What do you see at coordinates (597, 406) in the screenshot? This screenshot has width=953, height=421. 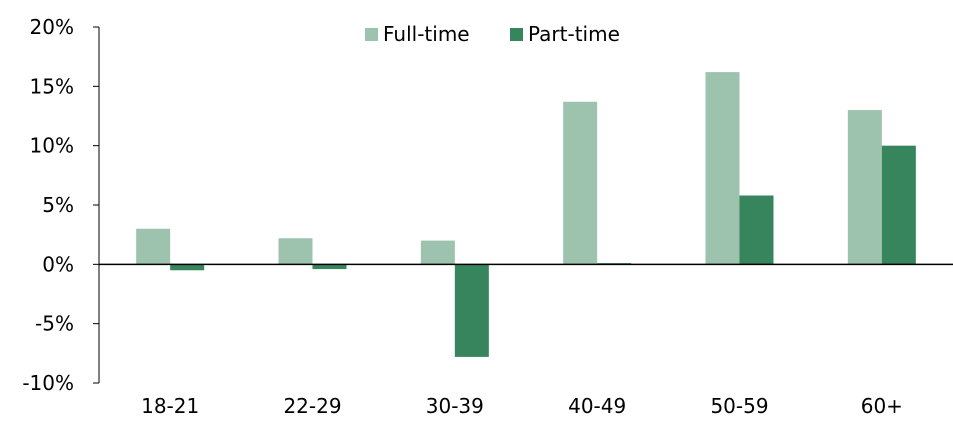 I see `x-tick-label: 40-49` at bounding box center [597, 406].